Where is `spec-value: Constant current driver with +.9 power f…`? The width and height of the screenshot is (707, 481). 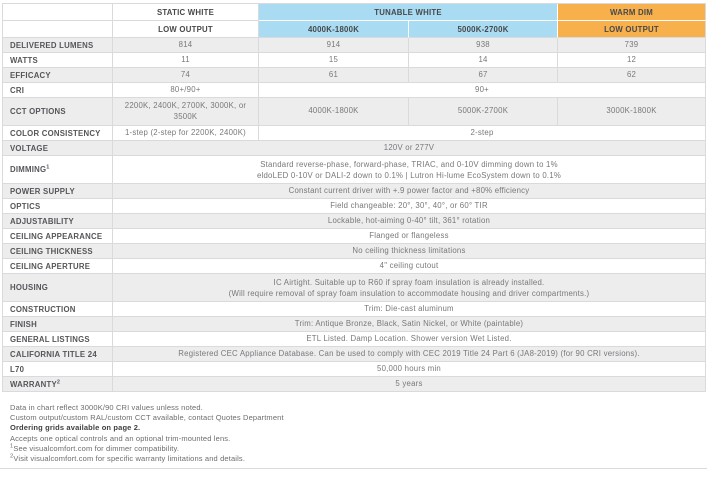 spec-value: Constant current driver with +.9 power f… is located at coordinates (410, 191).